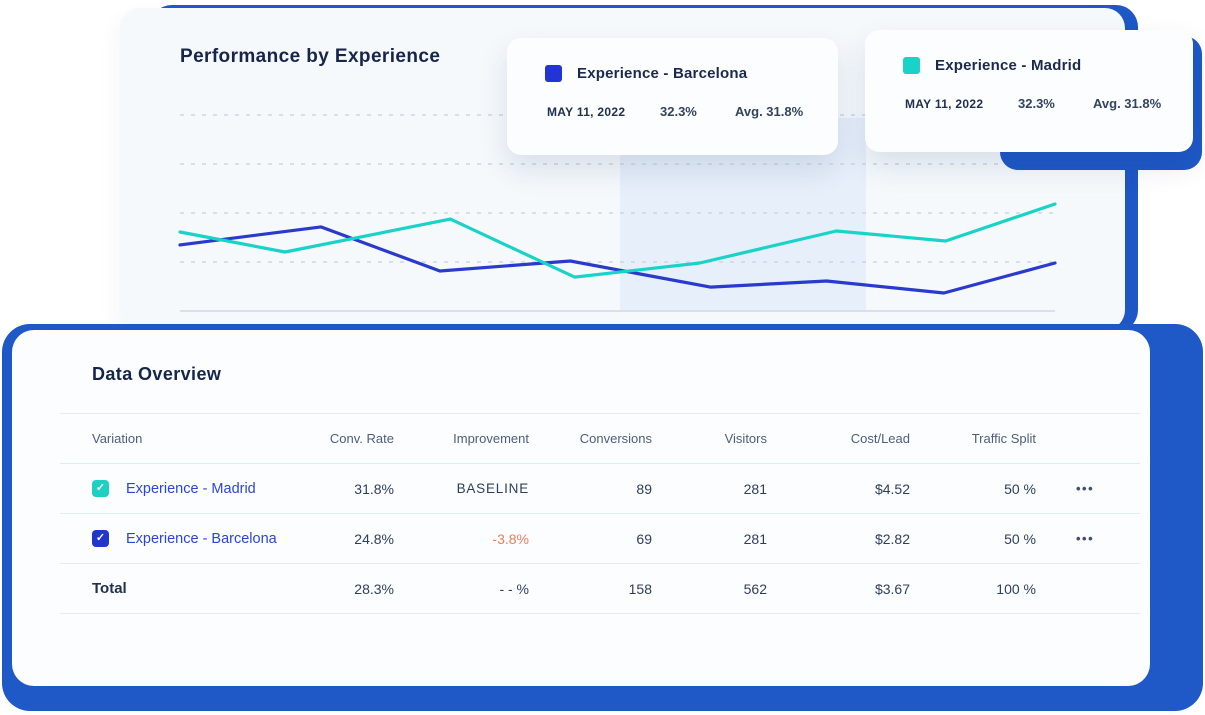 The image size is (1205, 715). Describe the element at coordinates (755, 588) in the screenshot. I see `total-visitors: 562` at that location.